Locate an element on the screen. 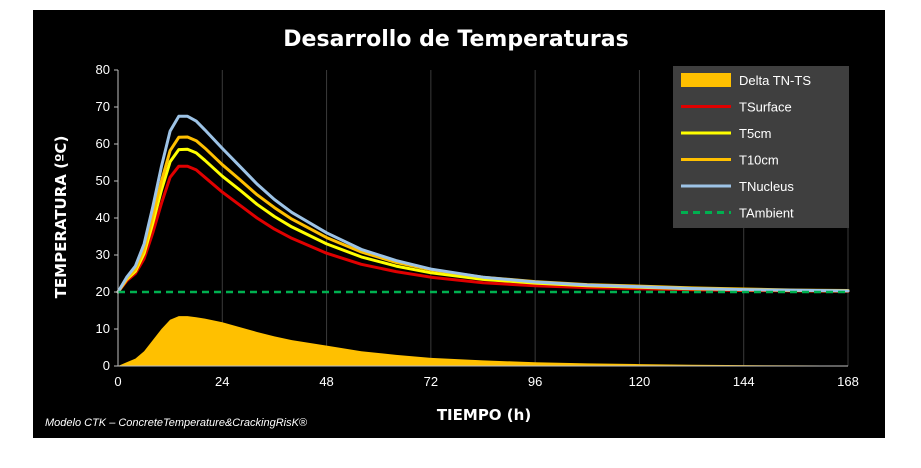  legend-label: TNucleus is located at coordinates (766, 186).